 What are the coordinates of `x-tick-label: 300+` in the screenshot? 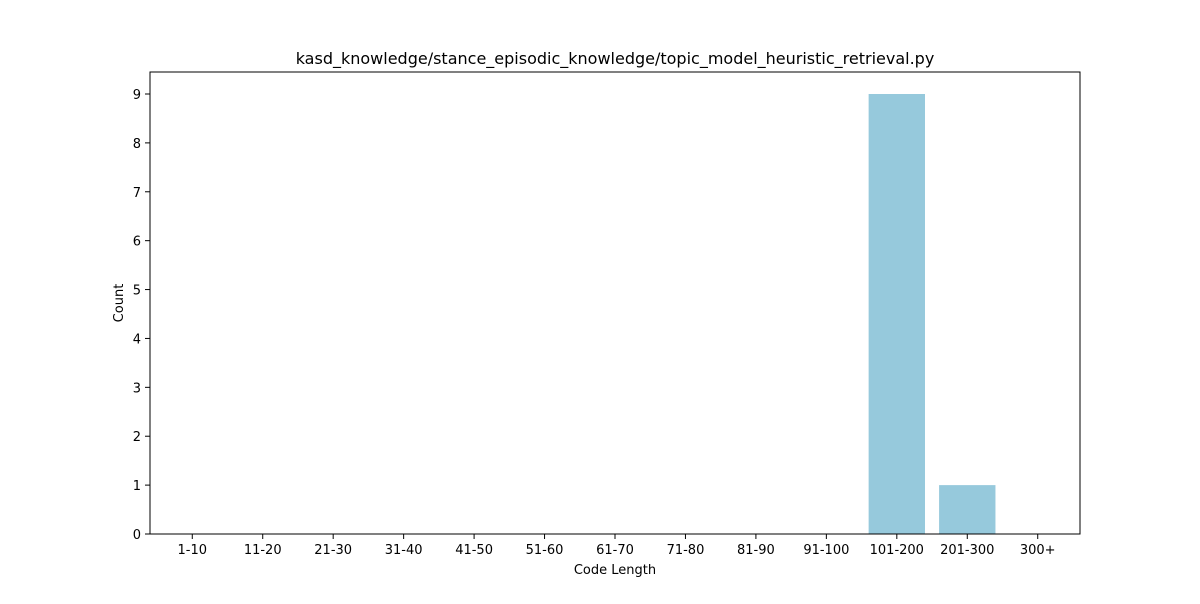 It's located at (1038, 550).